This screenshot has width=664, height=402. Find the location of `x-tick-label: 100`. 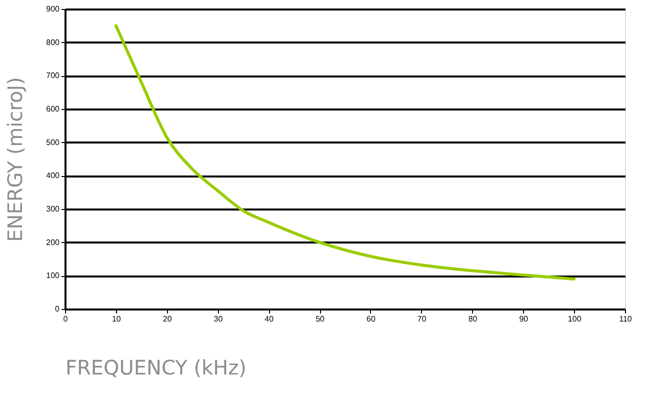

x-tick-label: 100 is located at coordinates (575, 319).